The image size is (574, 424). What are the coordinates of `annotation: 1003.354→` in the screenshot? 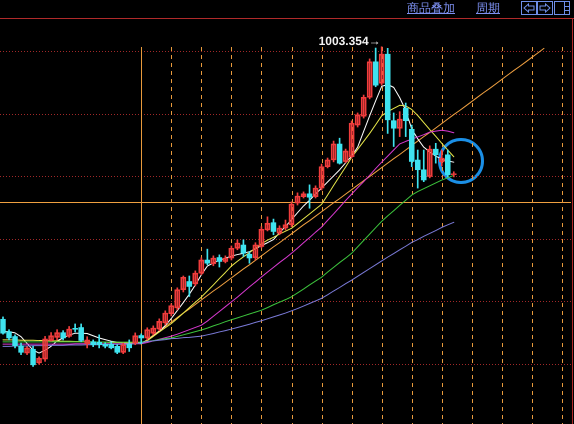 It's located at (349, 41).